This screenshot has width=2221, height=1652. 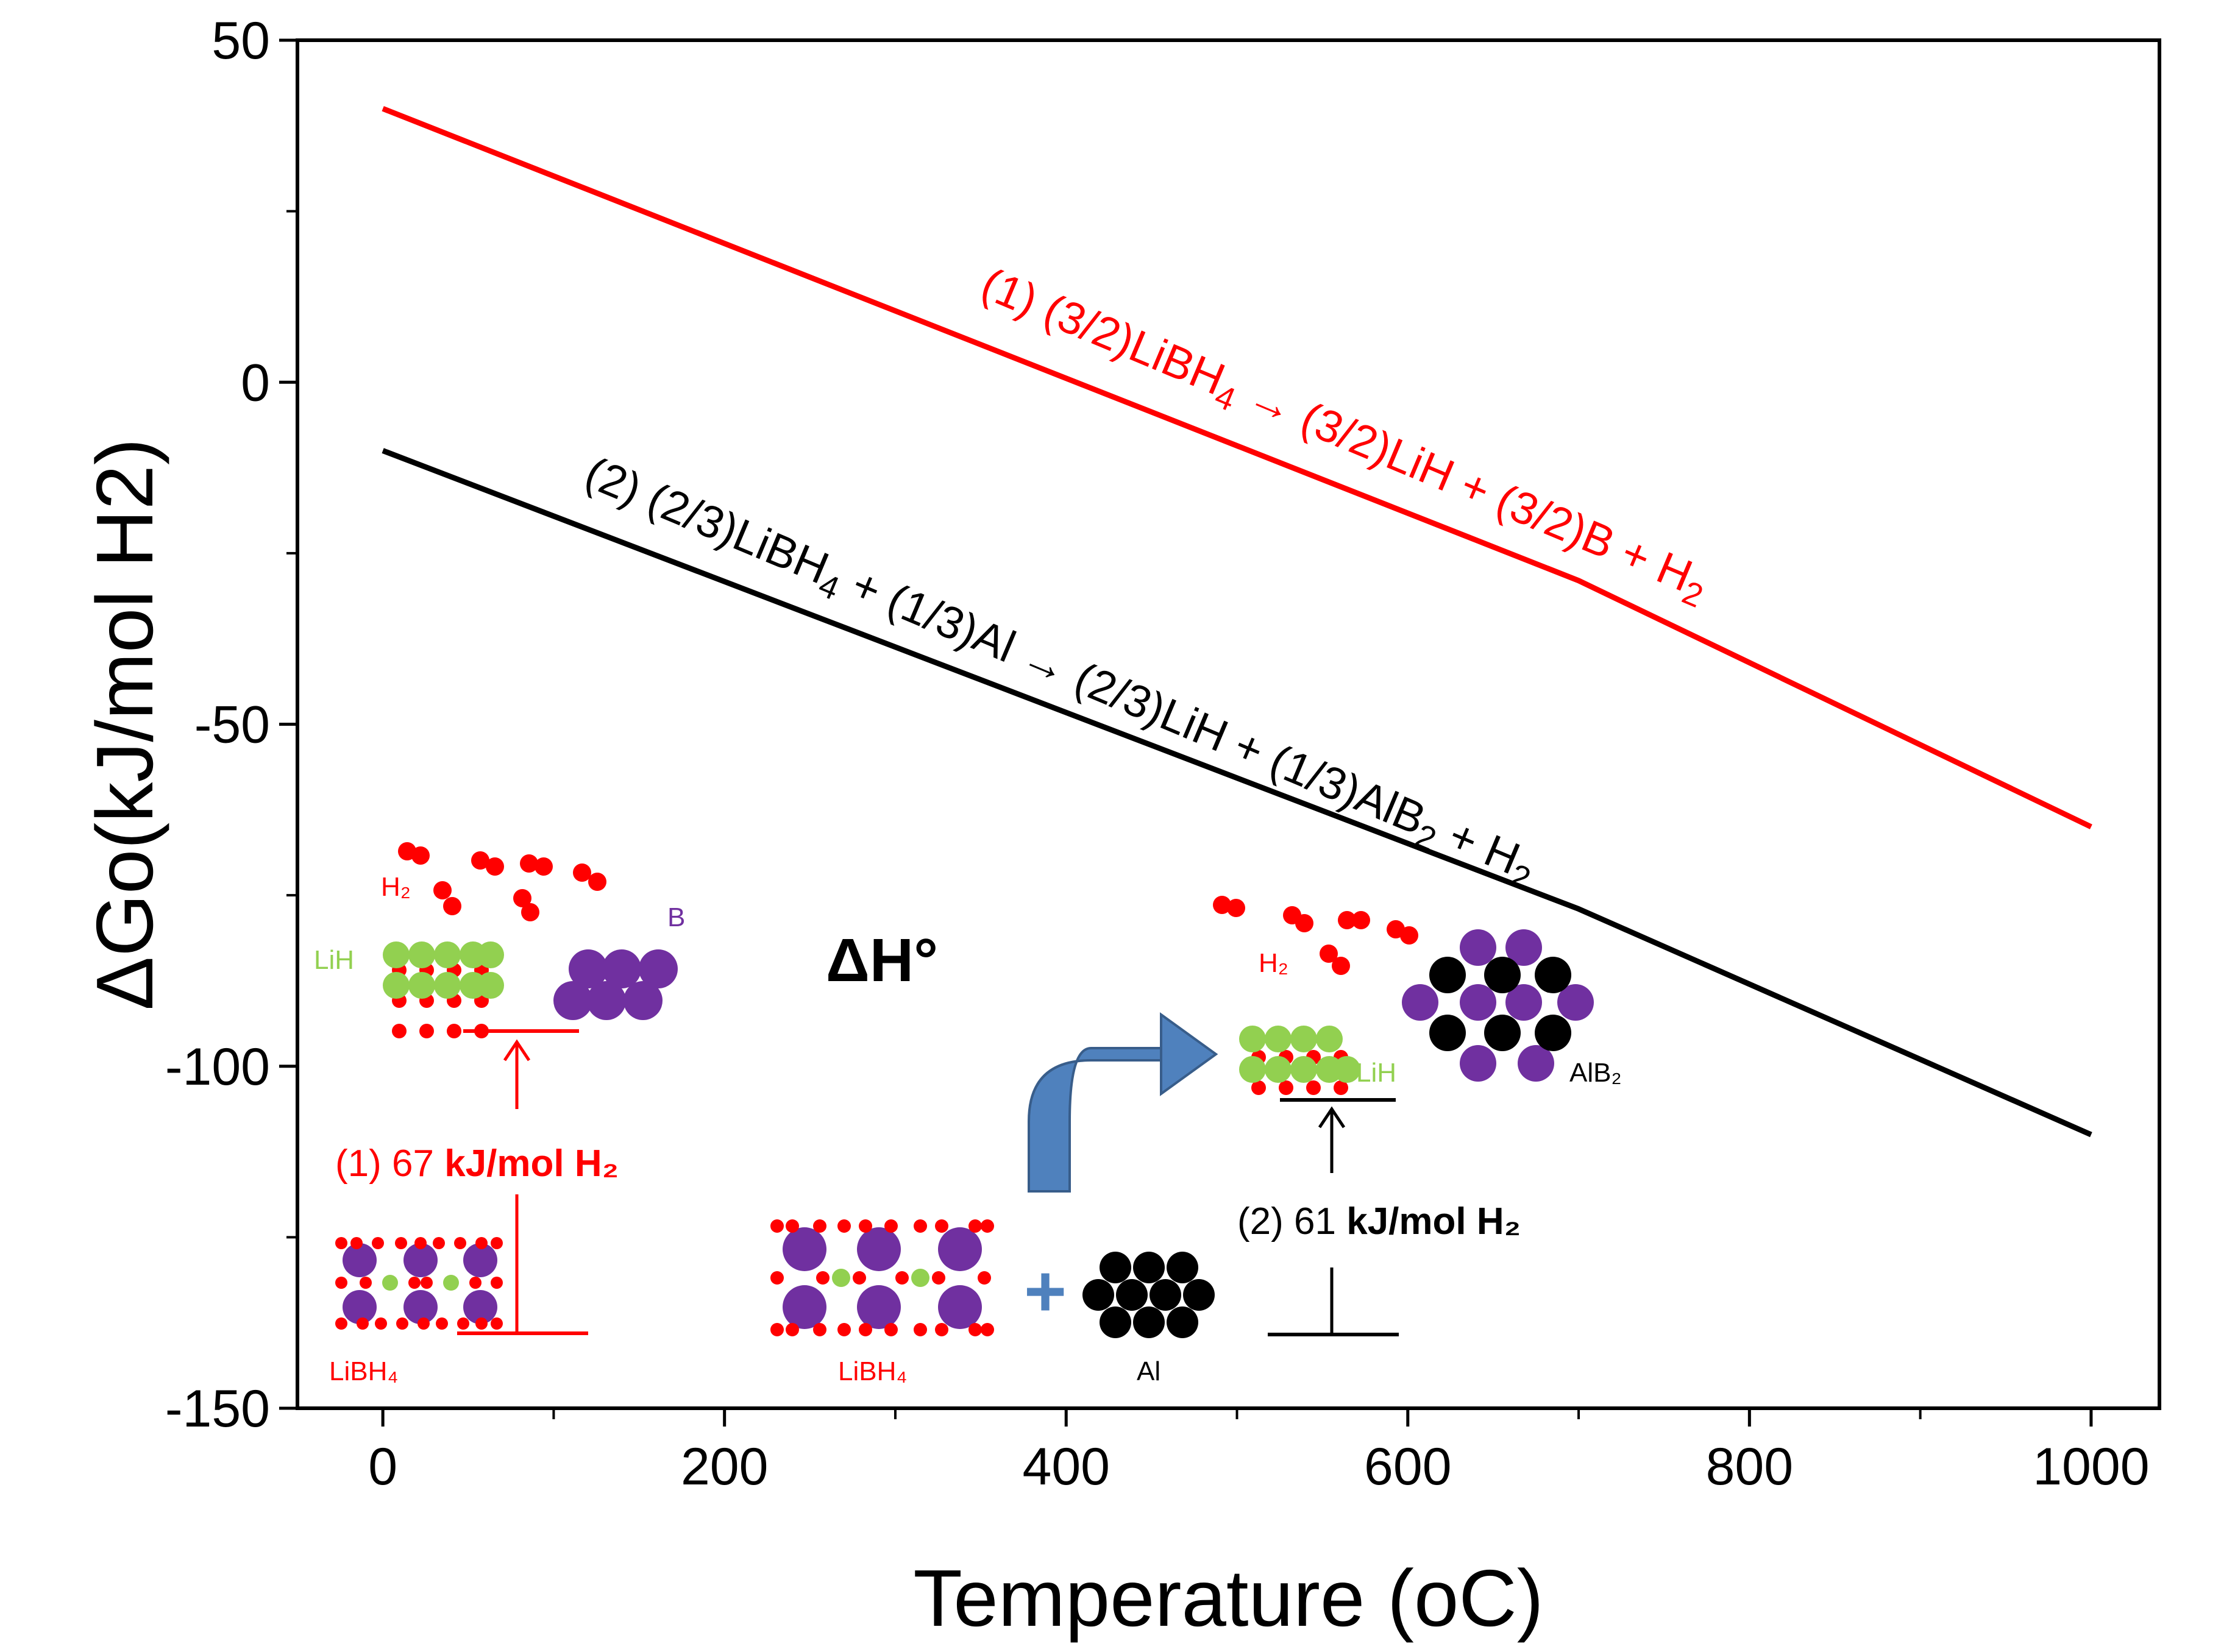 What do you see at coordinates (882, 960) in the screenshot?
I see `delta-h-label: ΔH°` at bounding box center [882, 960].